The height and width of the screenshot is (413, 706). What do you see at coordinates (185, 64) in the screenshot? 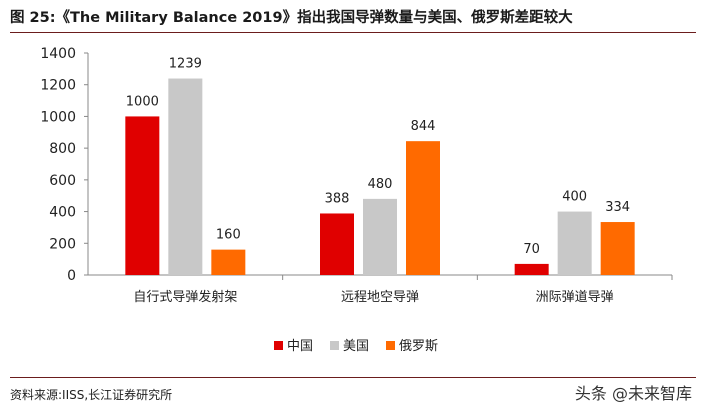
I see `bar-value-label: 1239` at bounding box center [185, 64].